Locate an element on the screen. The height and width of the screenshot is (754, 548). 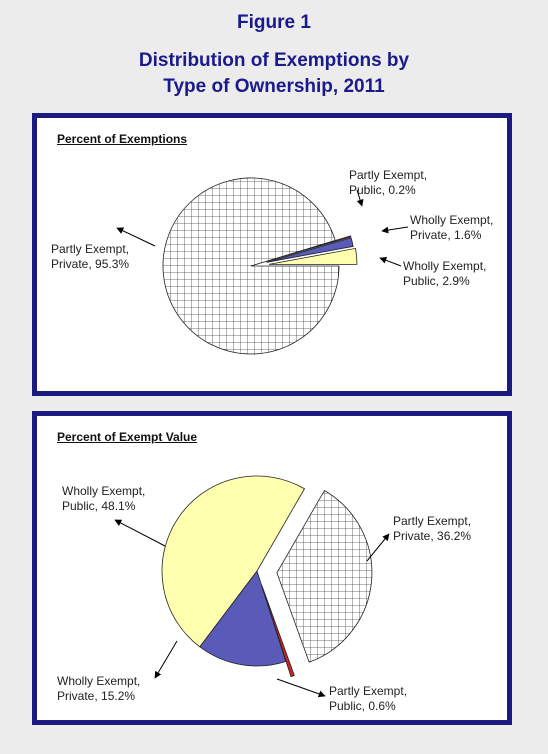
label-wholly-exempt-public: Wholly Exempt, Public, 2.9% is located at coordinates (445, 273).